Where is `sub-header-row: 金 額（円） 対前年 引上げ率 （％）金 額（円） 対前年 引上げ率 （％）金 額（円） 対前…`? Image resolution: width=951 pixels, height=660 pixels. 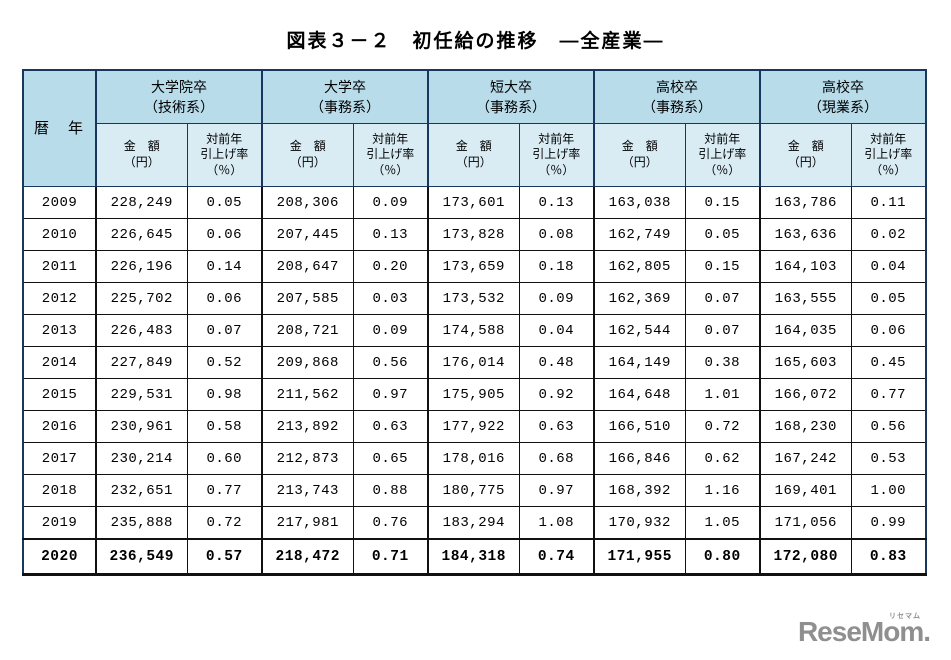 sub-header-row: 金 額（円） 対前年 引上げ率 （％）金 額（円） 対前年 引上げ率 （％）金 額（円） 対前… is located at coordinates (475, 155).